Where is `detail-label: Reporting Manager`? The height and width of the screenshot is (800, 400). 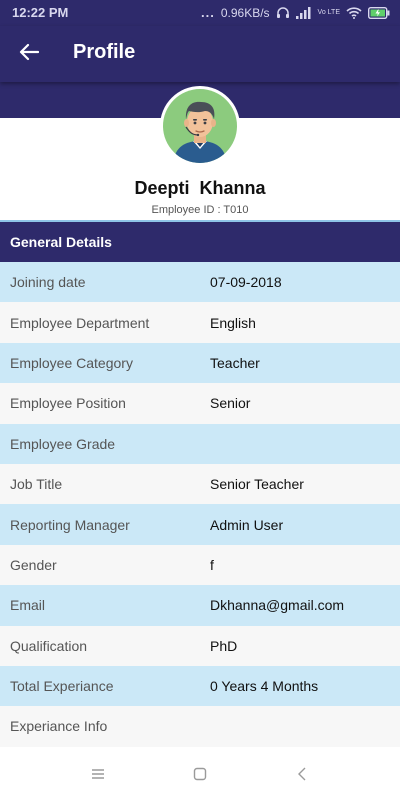 detail-label: Reporting Manager is located at coordinates (70, 524).